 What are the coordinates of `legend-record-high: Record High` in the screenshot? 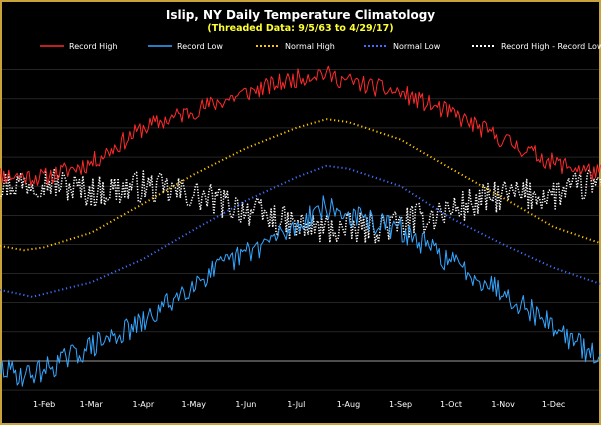 It's located at (79, 46).